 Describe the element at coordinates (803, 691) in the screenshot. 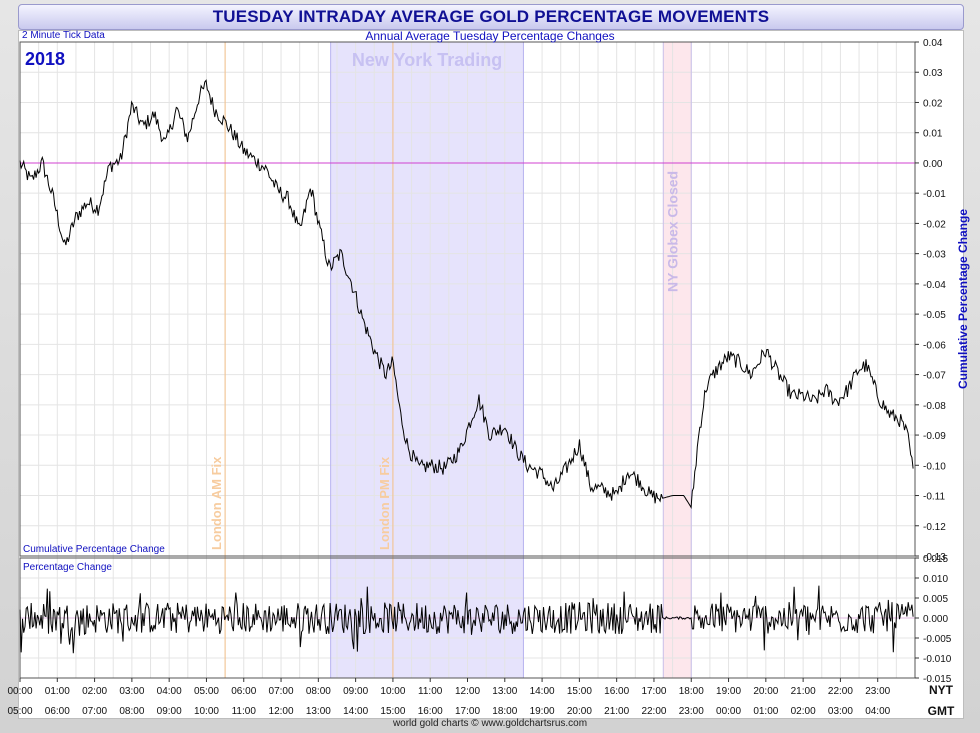

I see `x-tick-label-nyt: 21:00` at that location.